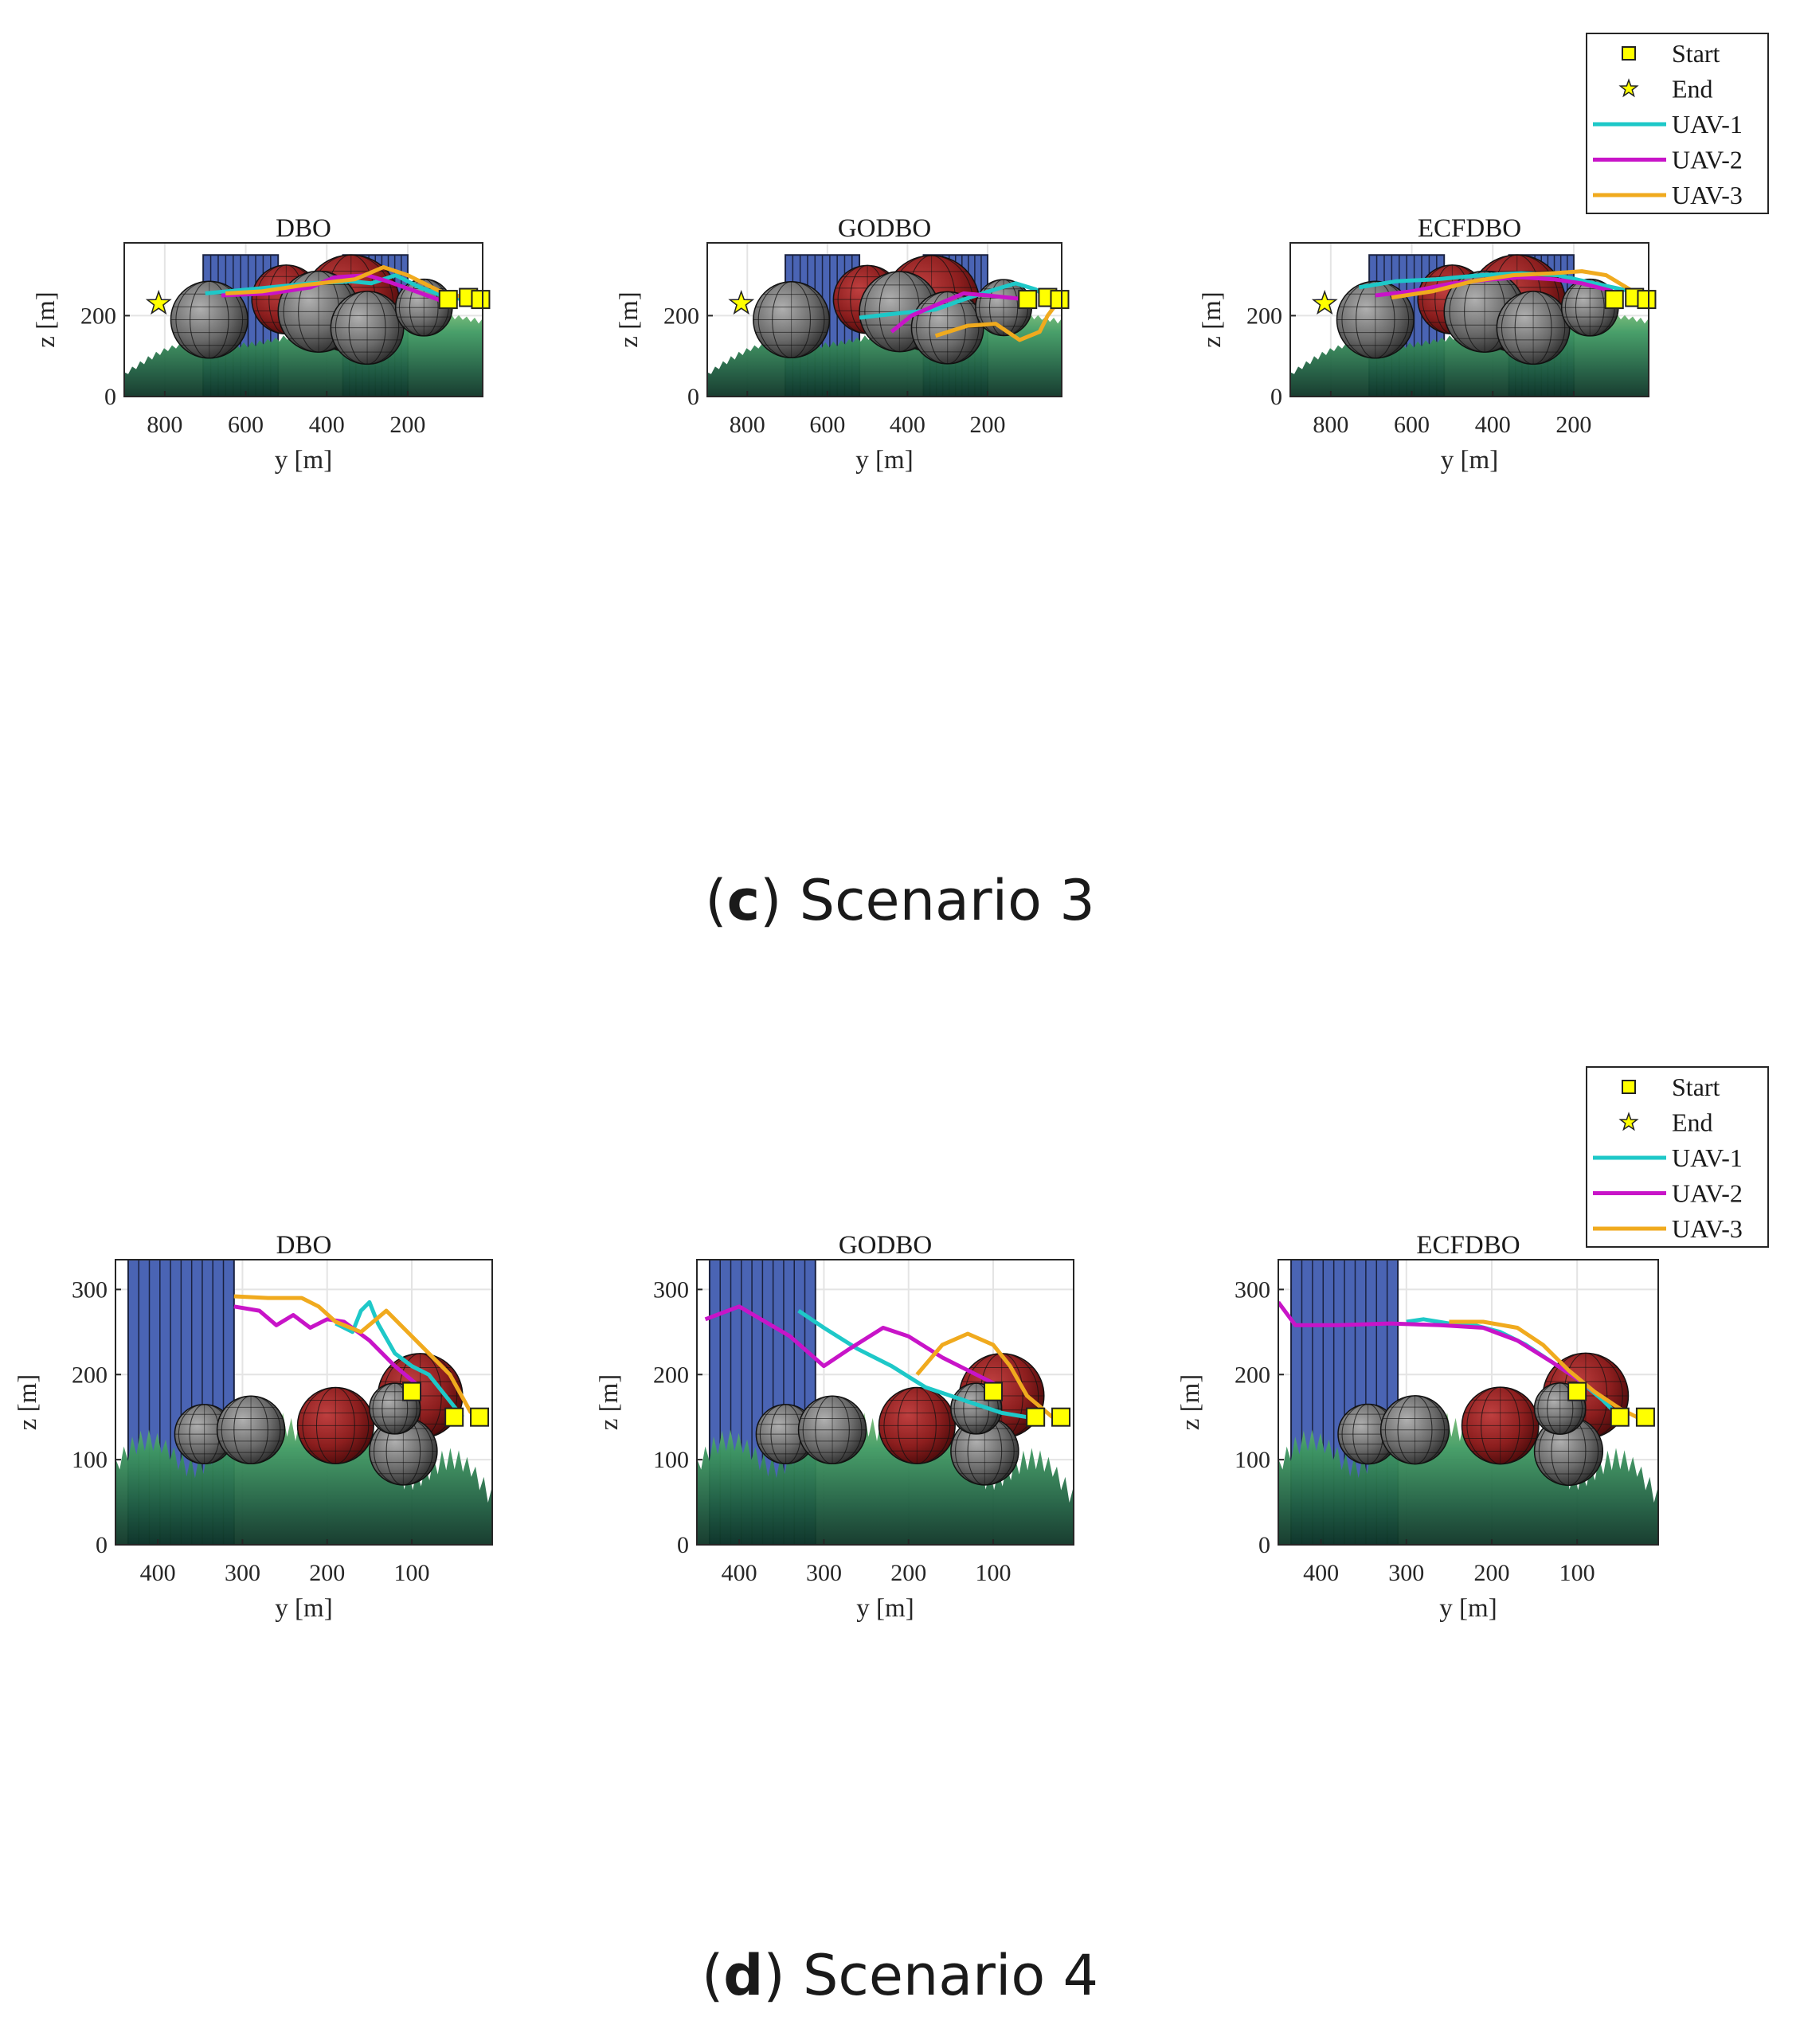  Describe the element at coordinates (947, 901) in the screenshot. I see `caption-text: Scenario 3` at that location.